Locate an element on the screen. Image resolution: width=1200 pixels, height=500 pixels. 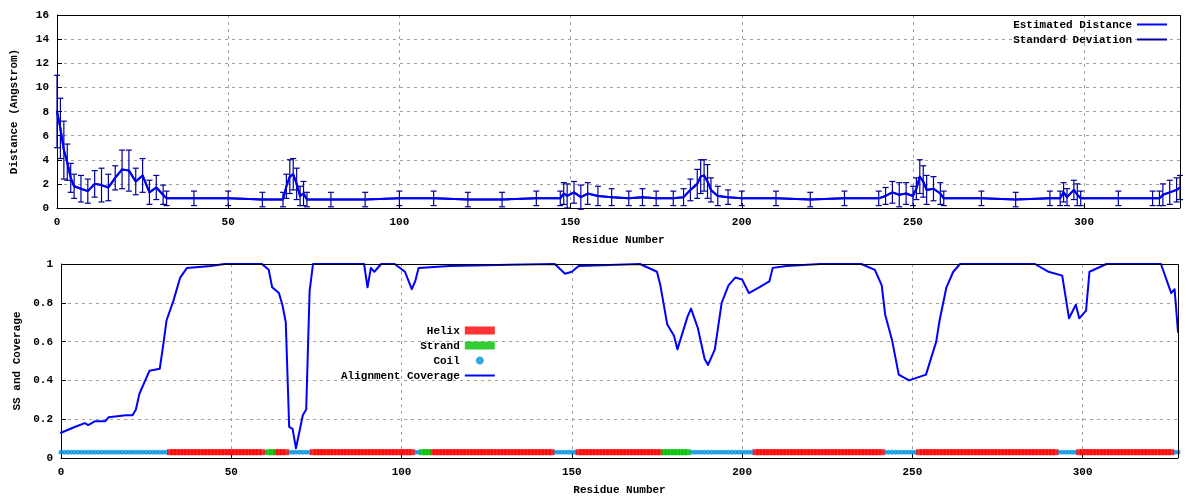
legend-label: Estimated Distance is located at coordinates (1073, 24).